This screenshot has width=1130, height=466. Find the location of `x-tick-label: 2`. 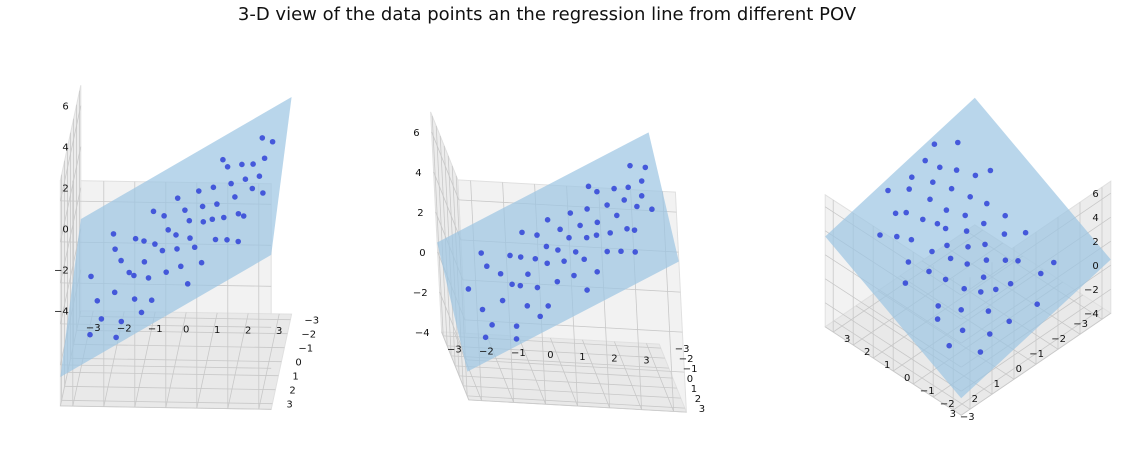

x-tick-label: 2 is located at coordinates (614, 359).